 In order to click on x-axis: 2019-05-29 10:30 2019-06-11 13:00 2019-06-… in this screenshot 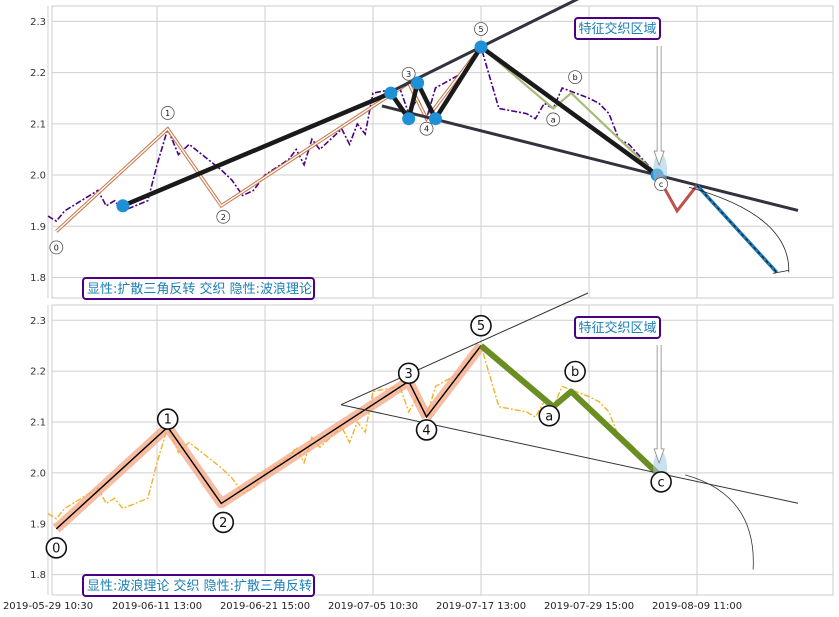, I will do `click(372, 606)`.